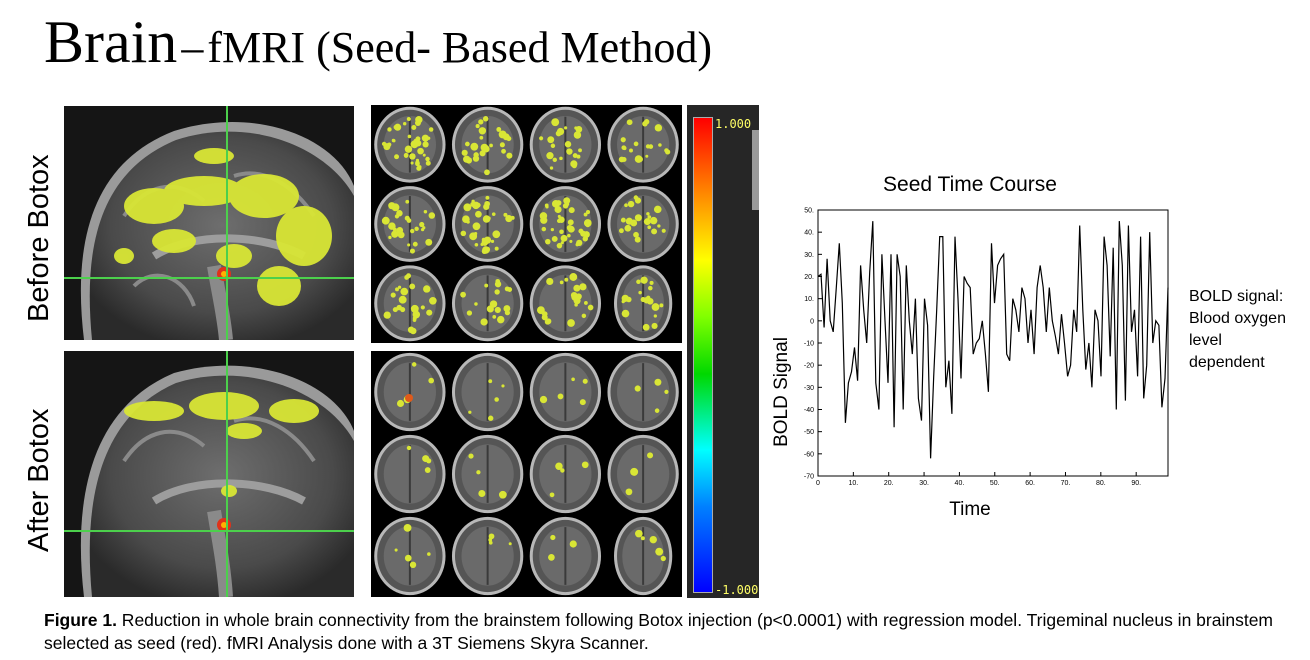  Describe the element at coordinates (970, 184) in the screenshot. I see `chart-title: Seed Time Course` at that location.